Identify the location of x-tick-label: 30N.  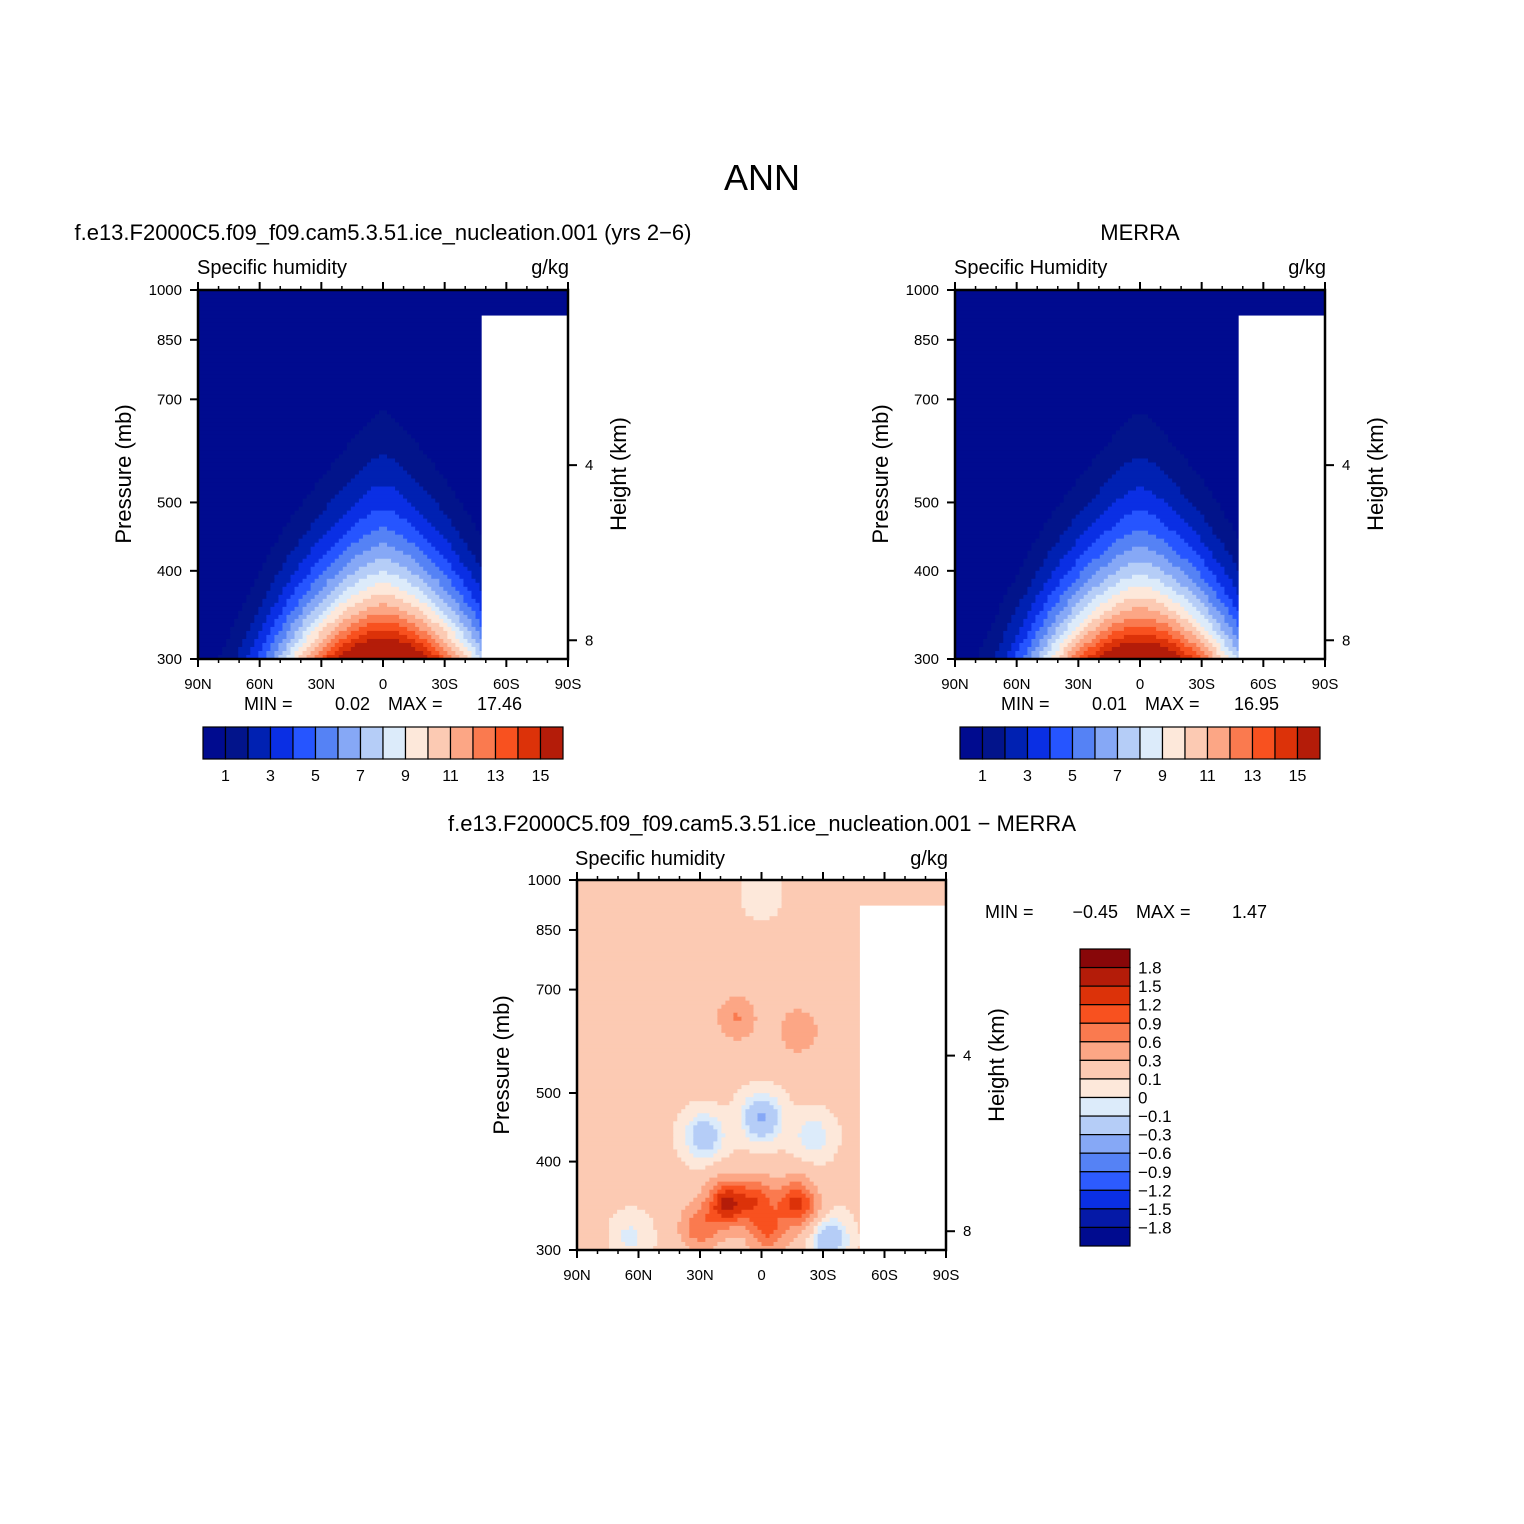
(1079, 684).